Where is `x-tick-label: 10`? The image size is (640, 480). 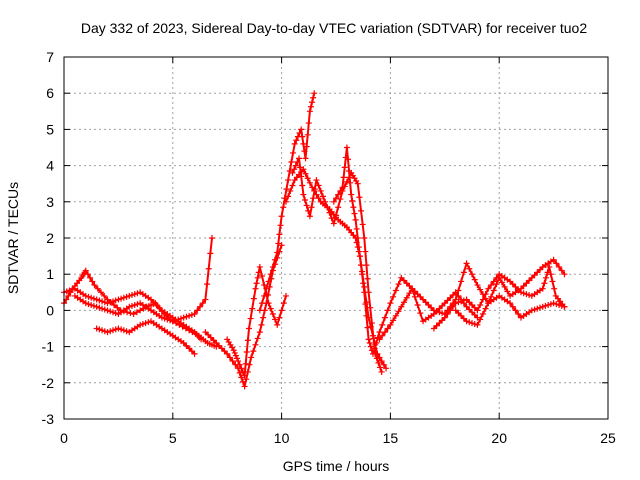 x-tick-label: 10 is located at coordinates (282, 438).